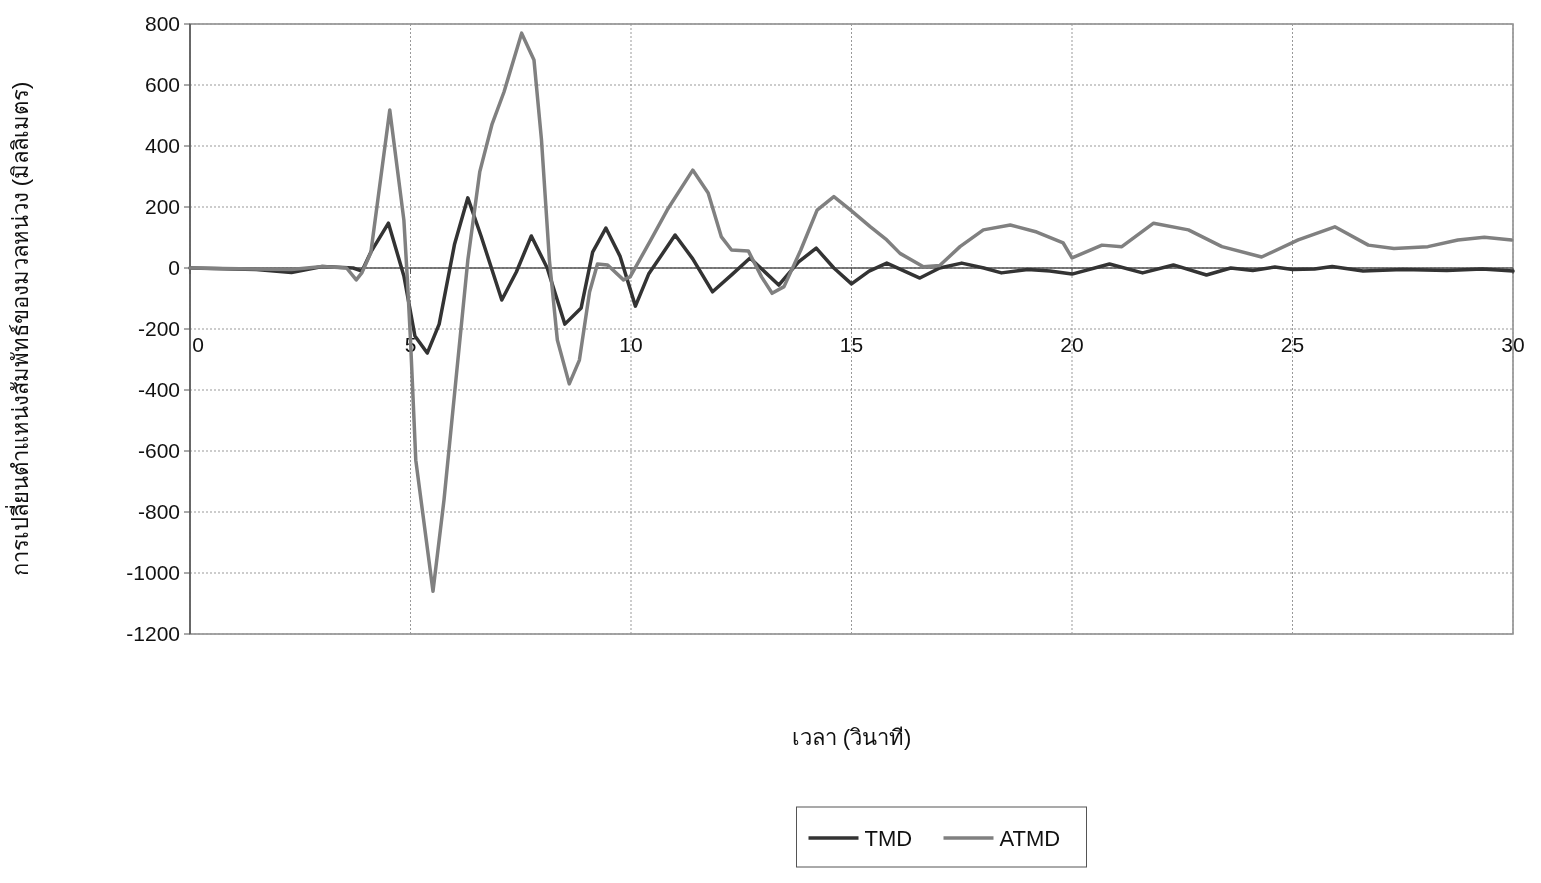  Describe the element at coordinates (631, 344) in the screenshot. I see `x-tick-label: 10` at that location.